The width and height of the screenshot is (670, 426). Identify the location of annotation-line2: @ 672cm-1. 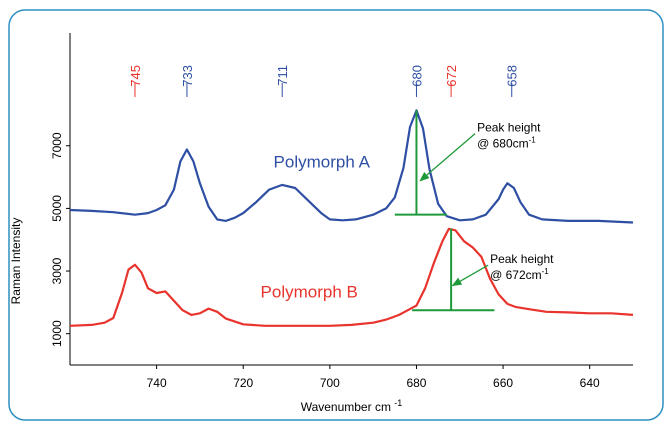
(519, 274).